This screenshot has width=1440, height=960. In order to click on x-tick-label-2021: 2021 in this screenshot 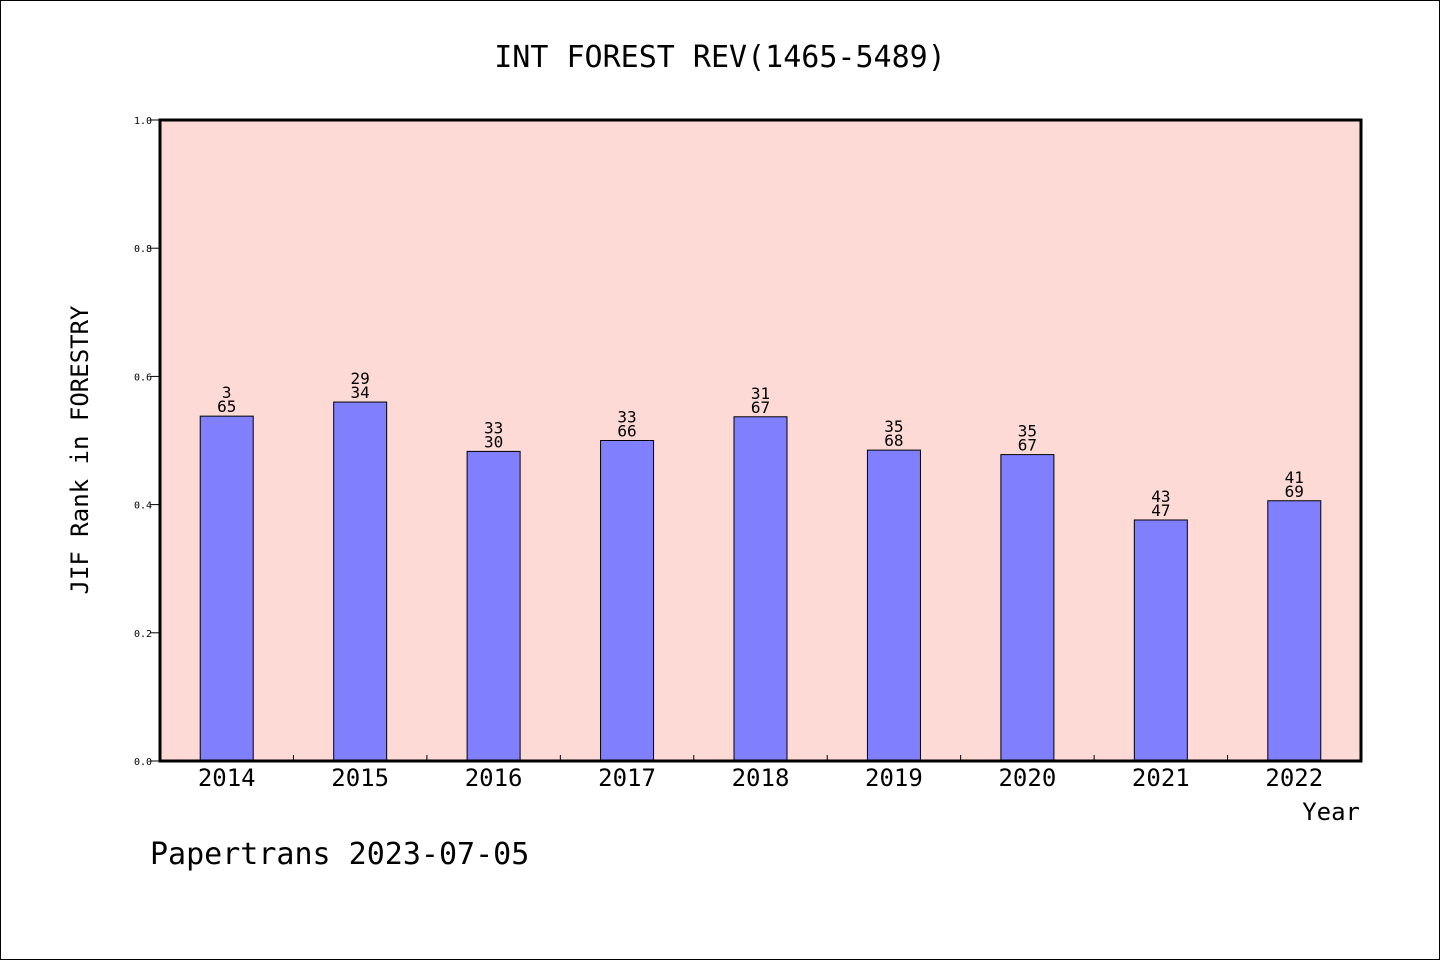, I will do `click(1161, 778)`.